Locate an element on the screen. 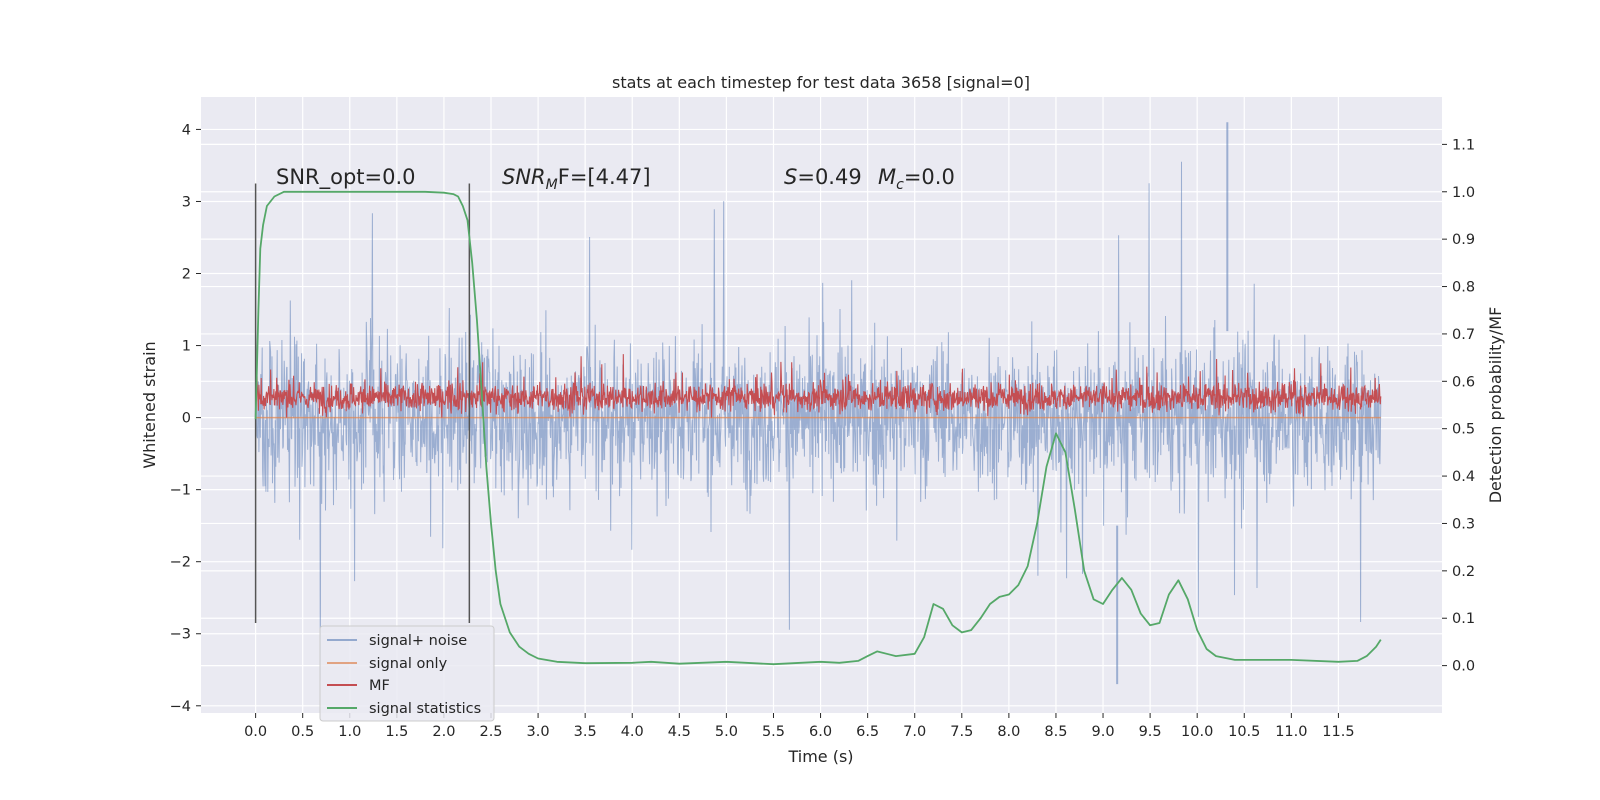 The width and height of the screenshot is (1600, 800). x-tick-label: 1.5 is located at coordinates (396, 732).